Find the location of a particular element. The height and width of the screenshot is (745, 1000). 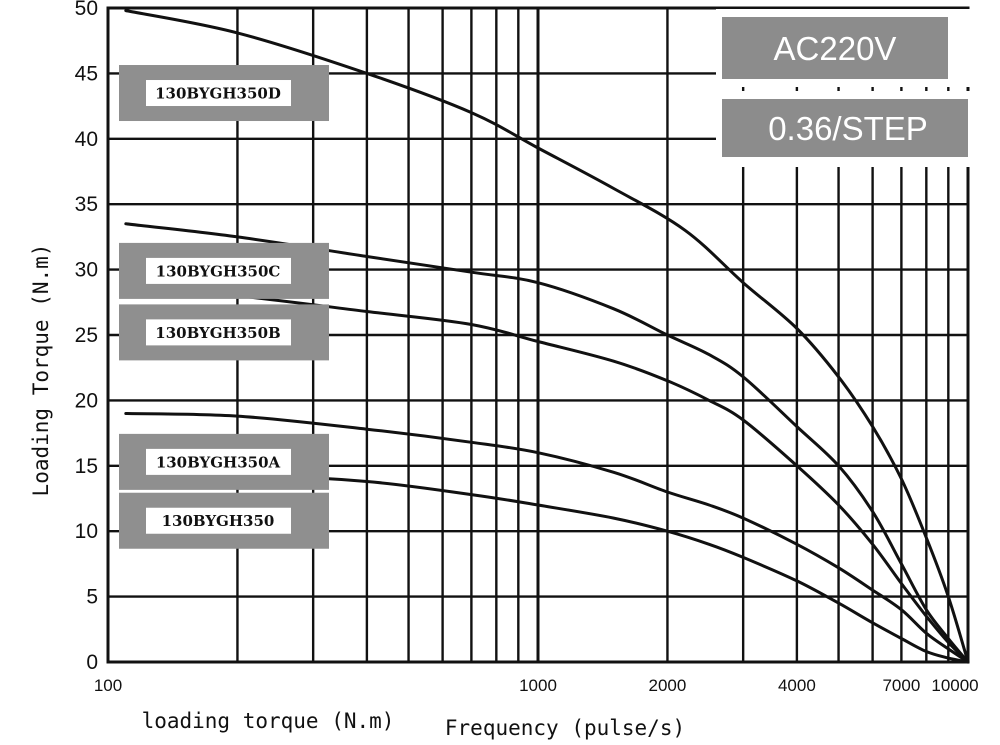

x-tick-label: 7000 is located at coordinates (901, 685).